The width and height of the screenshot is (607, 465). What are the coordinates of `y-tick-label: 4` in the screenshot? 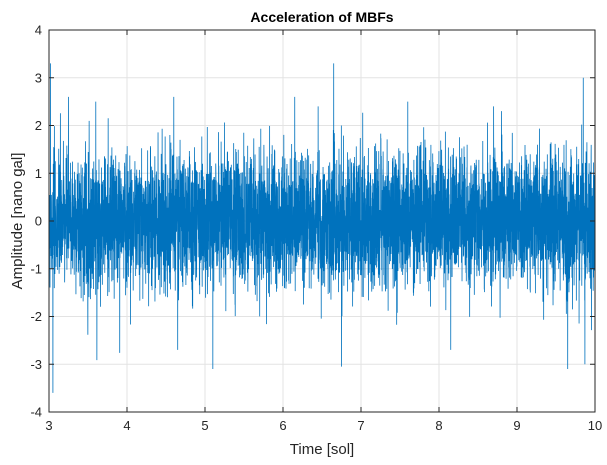 It's located at (38, 30).